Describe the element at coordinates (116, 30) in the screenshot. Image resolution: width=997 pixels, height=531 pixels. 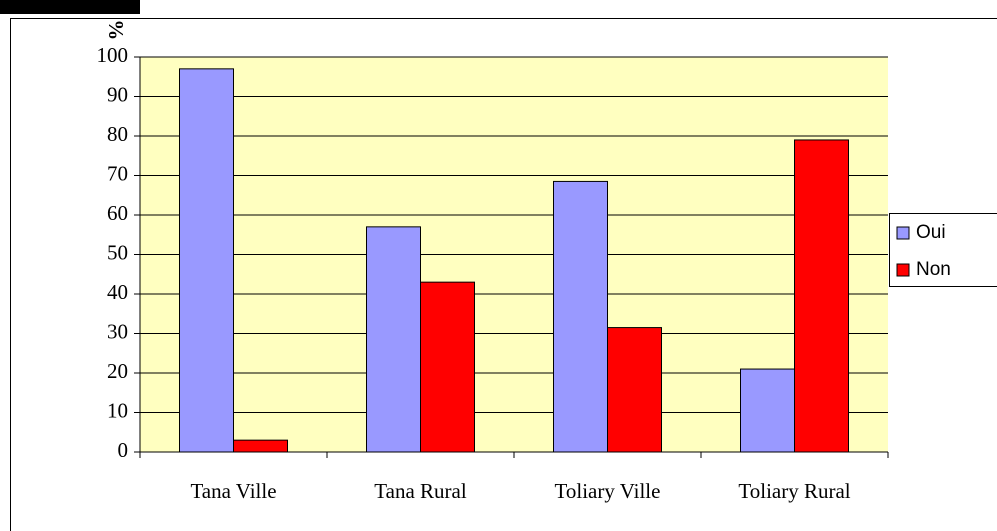
I see `y-axis-label: %` at that location.